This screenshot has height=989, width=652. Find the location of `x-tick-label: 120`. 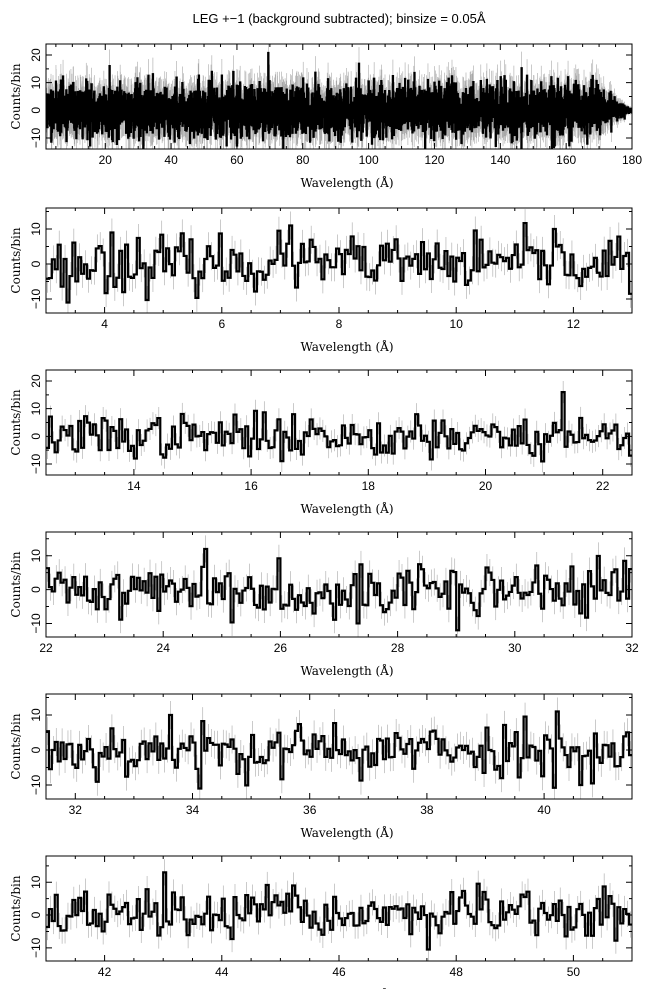

x-tick-label: 120 is located at coordinates (434, 160).